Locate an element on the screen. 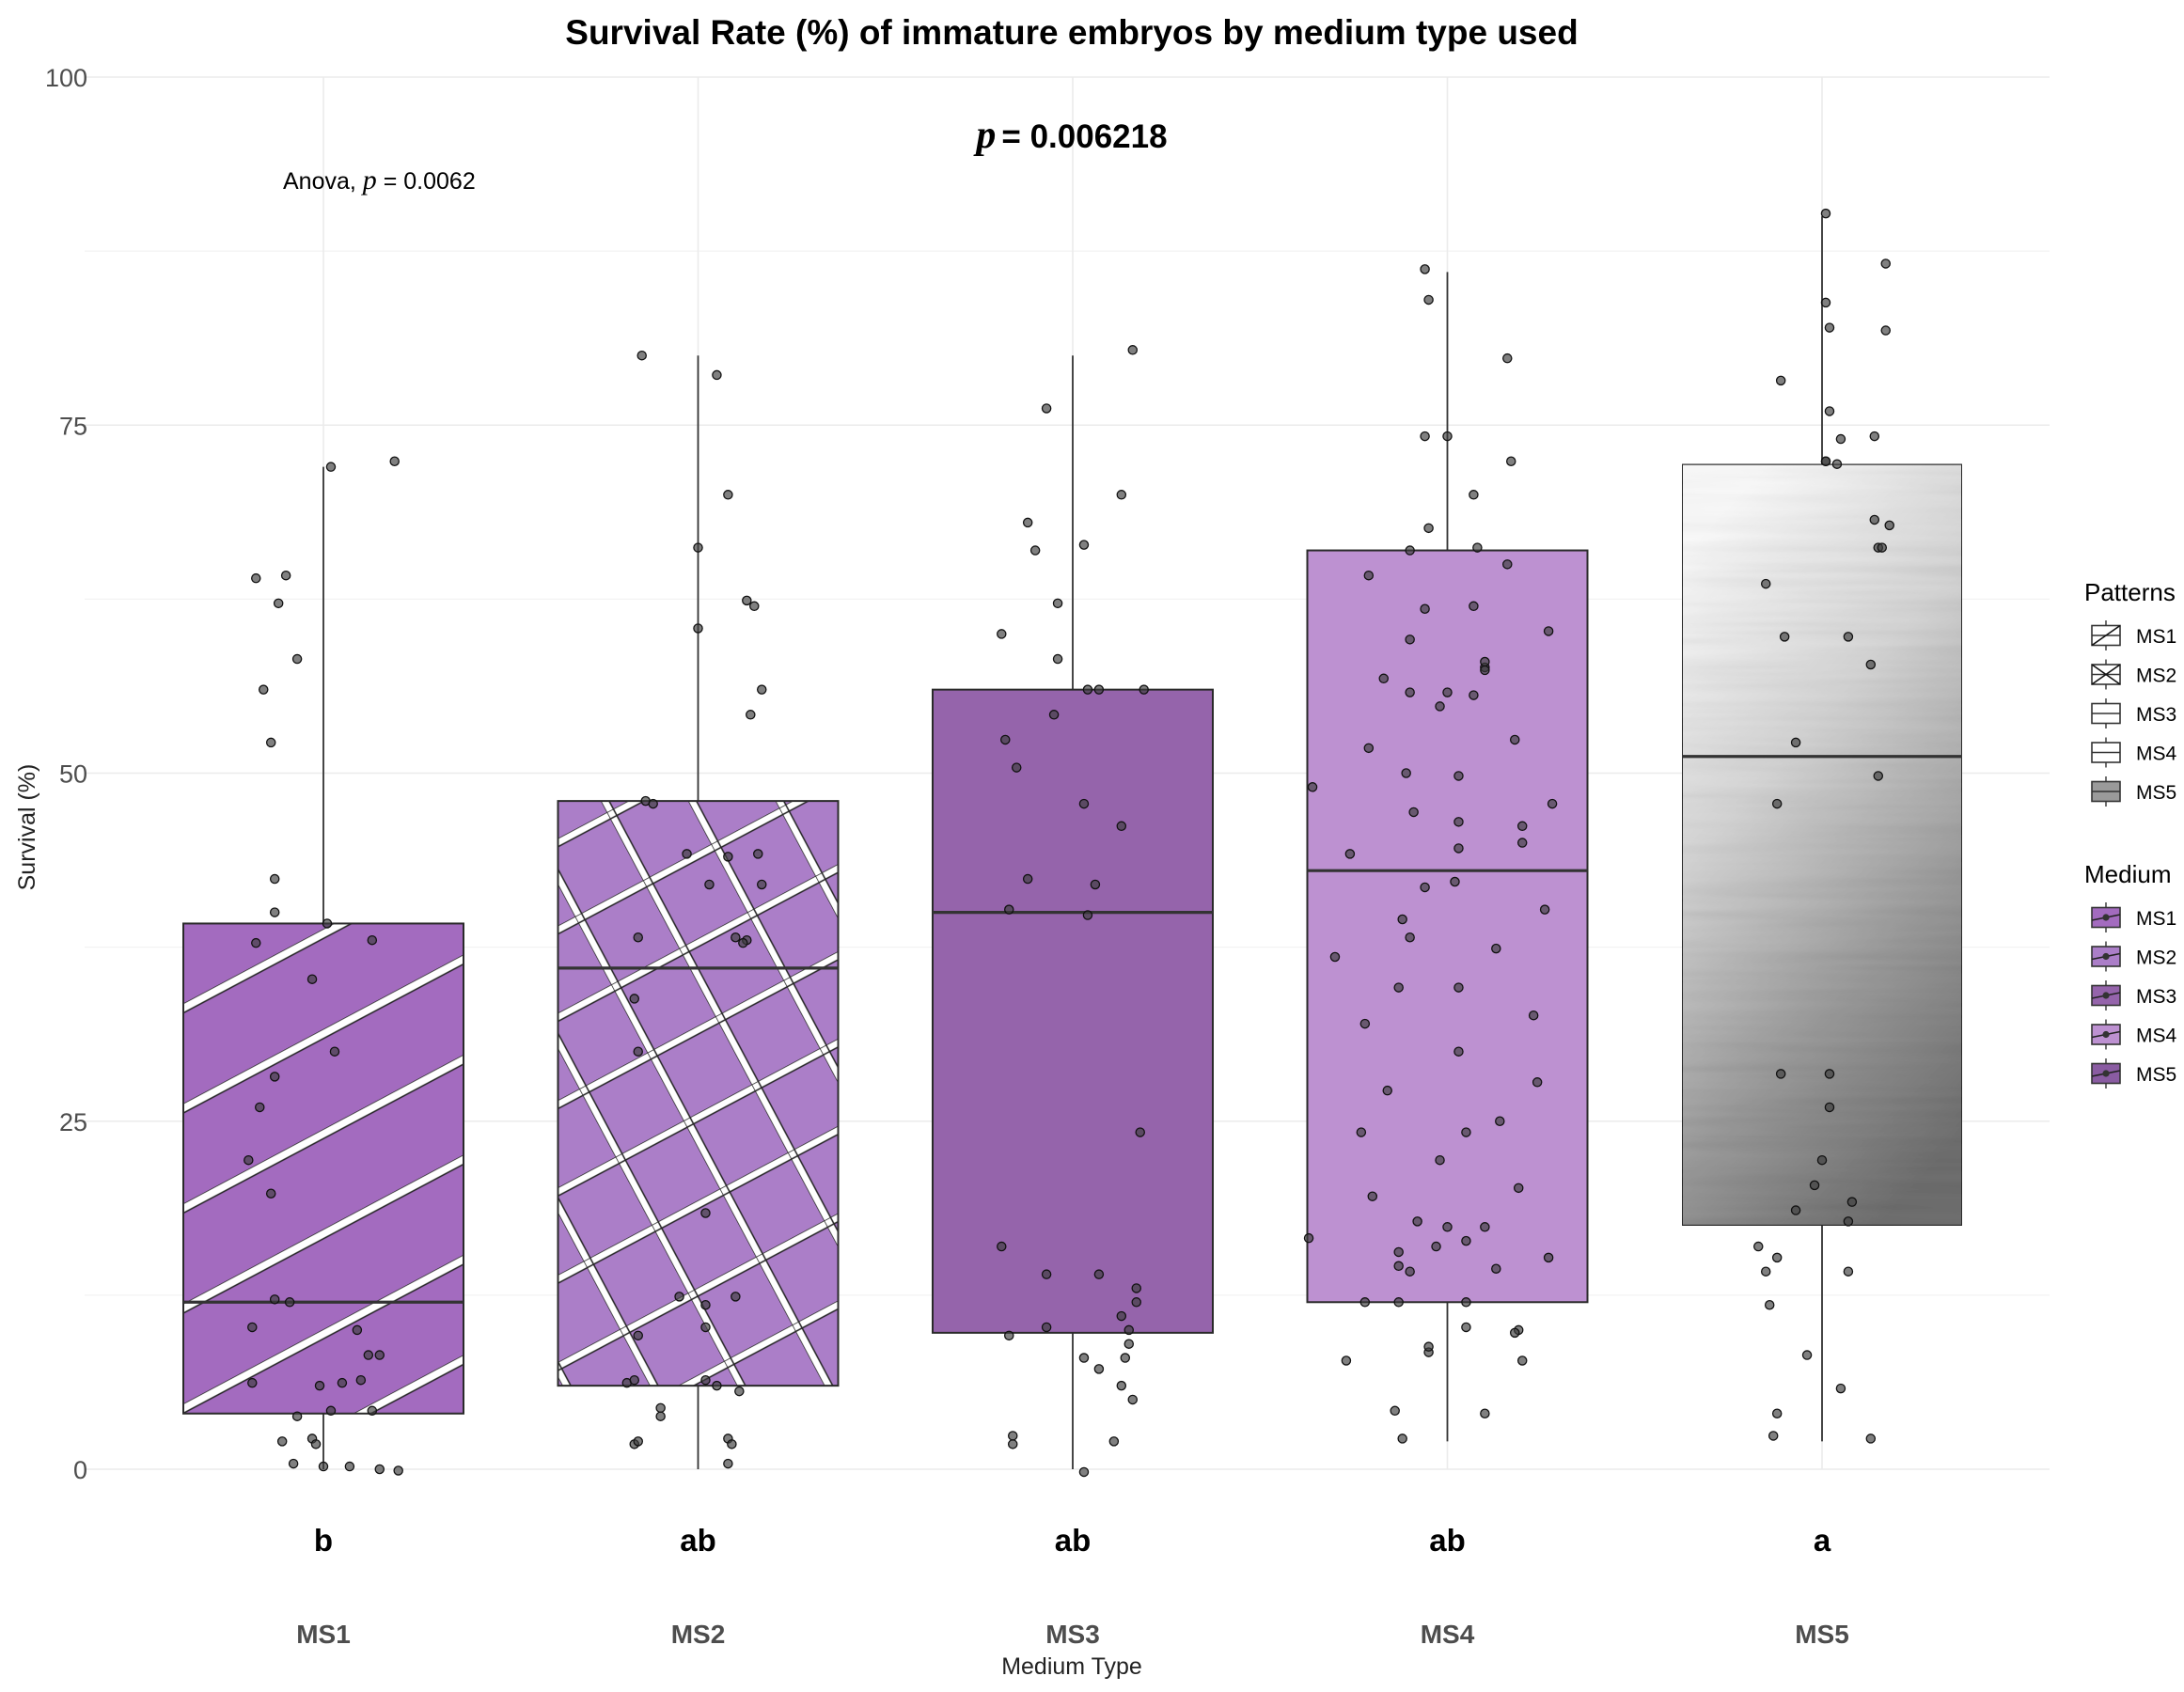  letter-MS2: ab is located at coordinates (698, 1540).